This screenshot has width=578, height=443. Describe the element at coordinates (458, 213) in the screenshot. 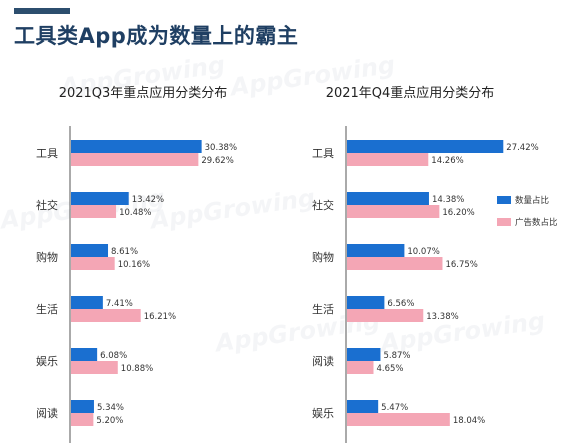

I see `value-label: 16.20%` at that location.